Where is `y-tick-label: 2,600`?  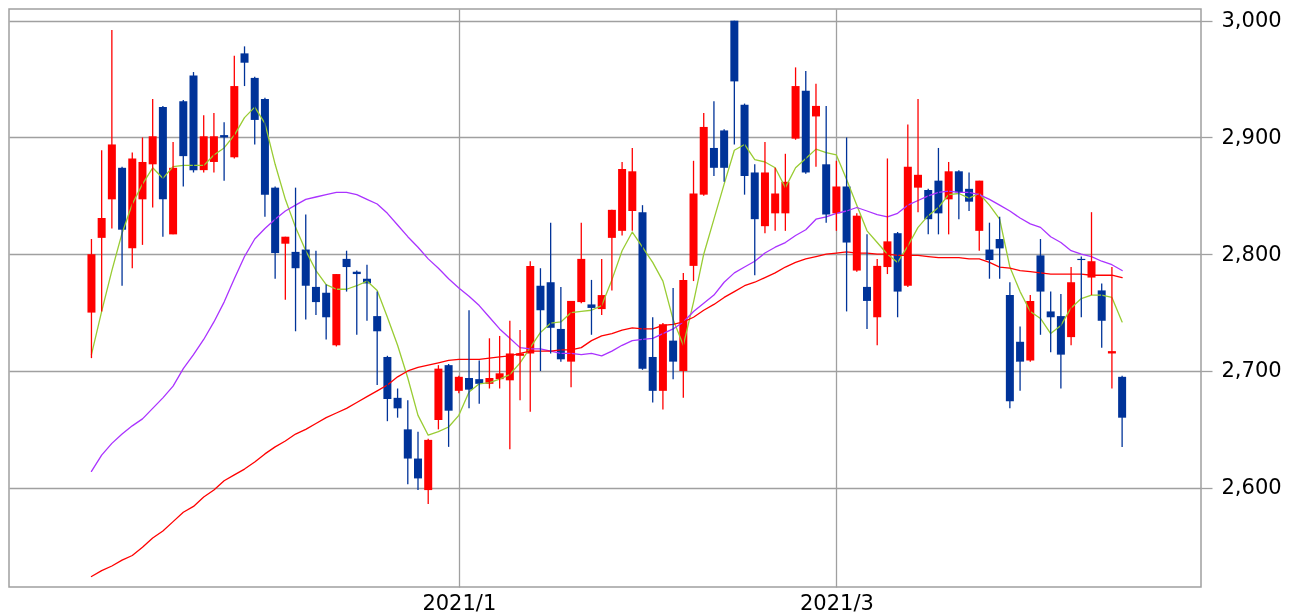 y-tick-label: 2,600 is located at coordinates (1251, 487).